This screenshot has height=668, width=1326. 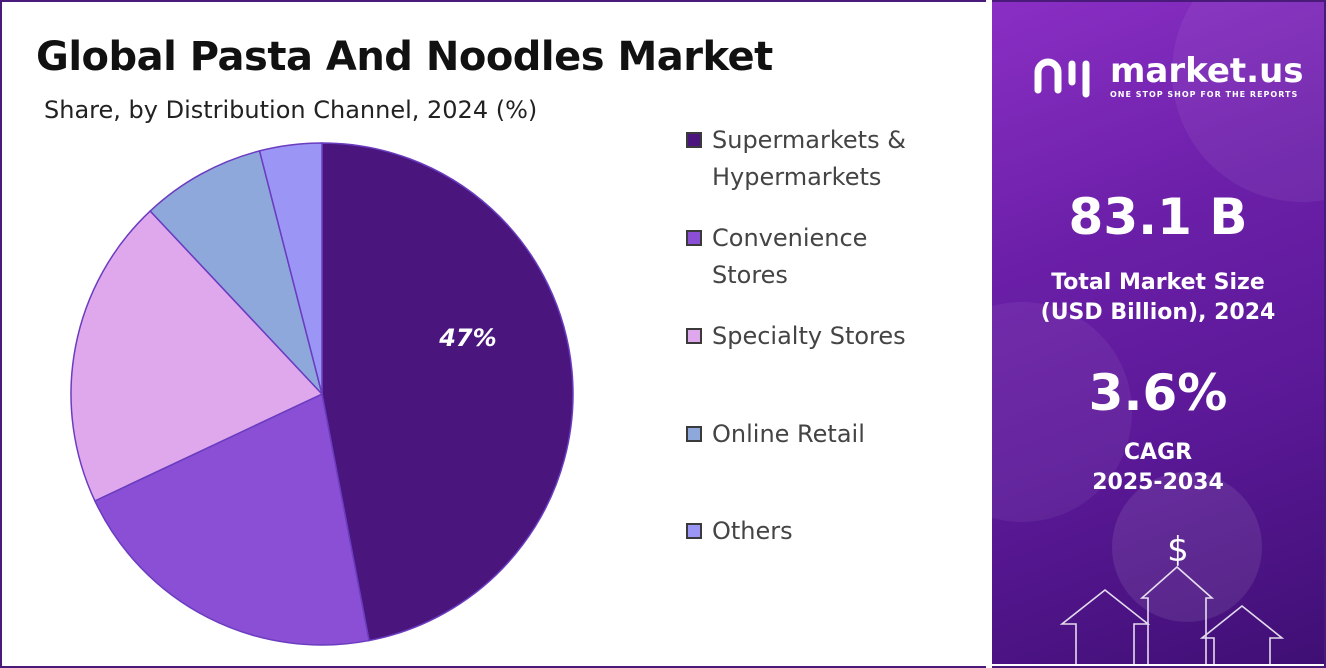 I want to click on legend-label-line2: Hypermarkets, so click(x=797, y=177).